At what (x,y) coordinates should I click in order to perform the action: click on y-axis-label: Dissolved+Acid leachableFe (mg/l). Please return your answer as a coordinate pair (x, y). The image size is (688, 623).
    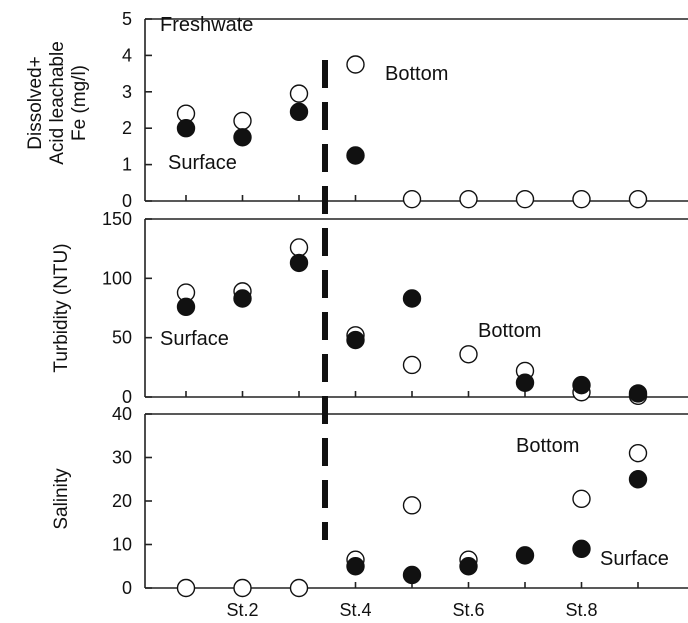
    Looking at the image, I should click on (57, 103).